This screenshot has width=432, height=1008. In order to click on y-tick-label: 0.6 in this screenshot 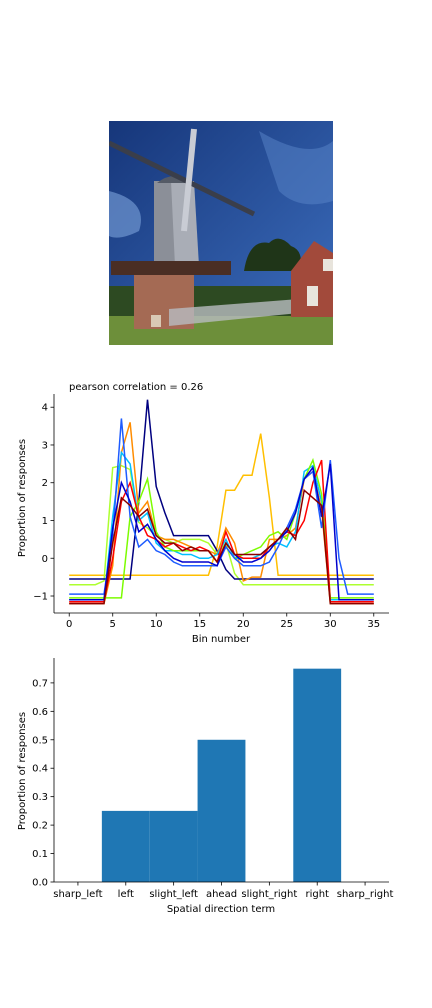, I will do `click(40, 712)`.